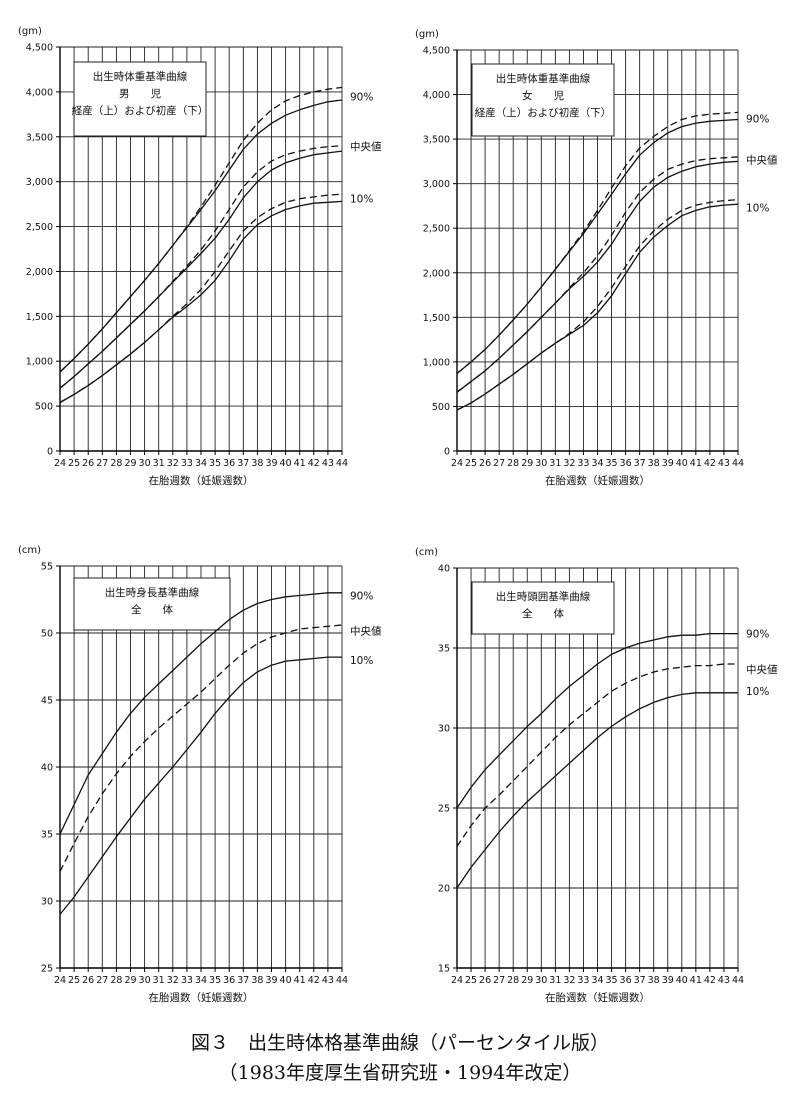 This screenshot has height=1117, width=800. I want to click on y-tick-label: 500, so click(441, 407).